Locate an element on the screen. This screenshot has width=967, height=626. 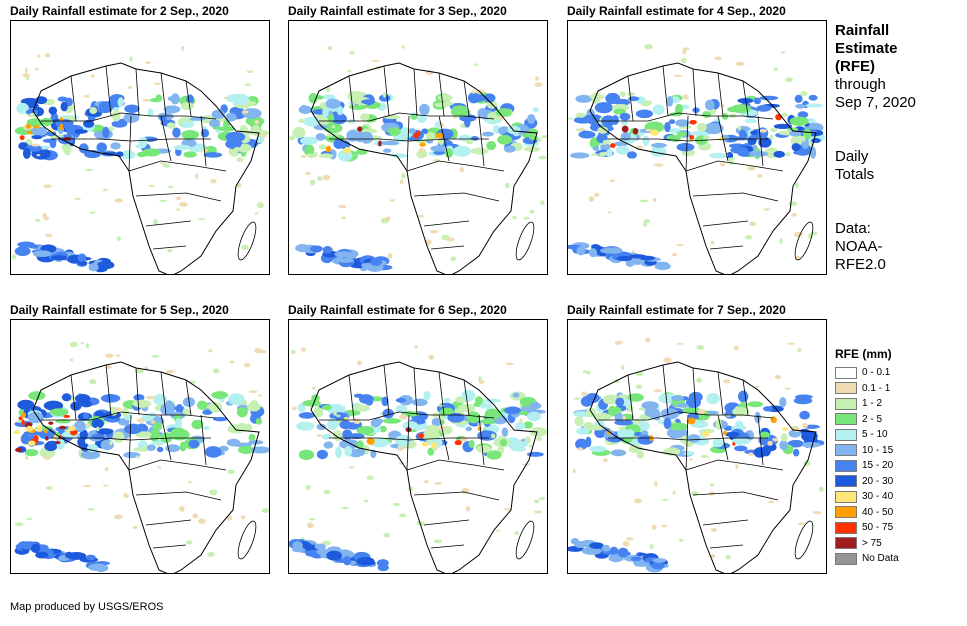
map-panel-4: Daily Rainfall estimate for 5 Sep., 2020 is located at coordinates (140, 438).